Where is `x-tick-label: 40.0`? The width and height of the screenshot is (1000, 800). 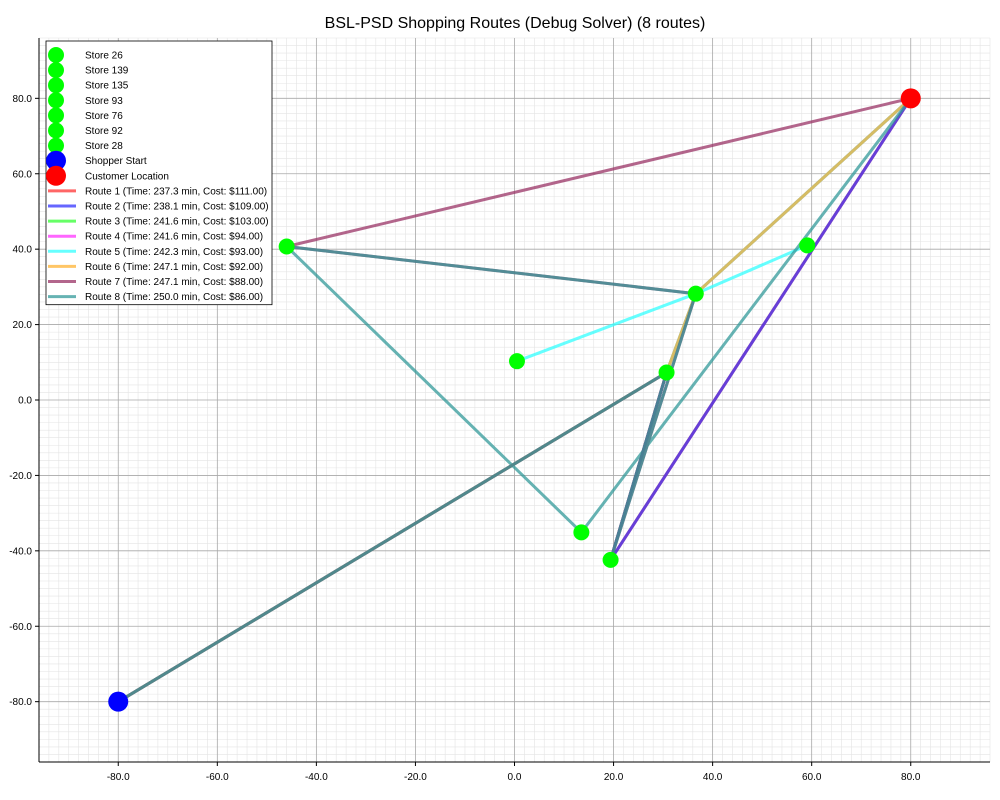 x-tick-label: 40.0 is located at coordinates (713, 777).